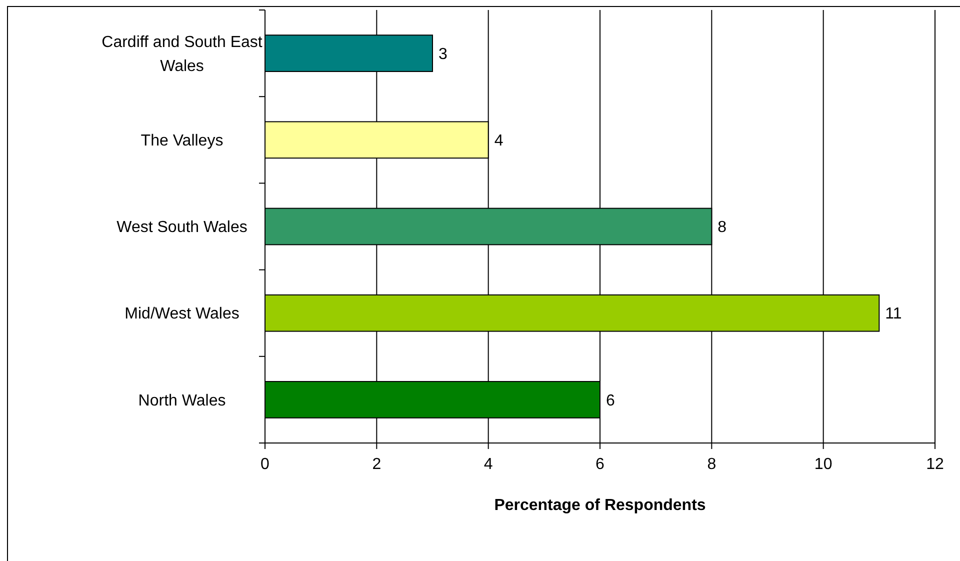 This screenshot has width=960, height=561. Describe the element at coordinates (722, 227) in the screenshot. I see `data-label: 8` at that location.